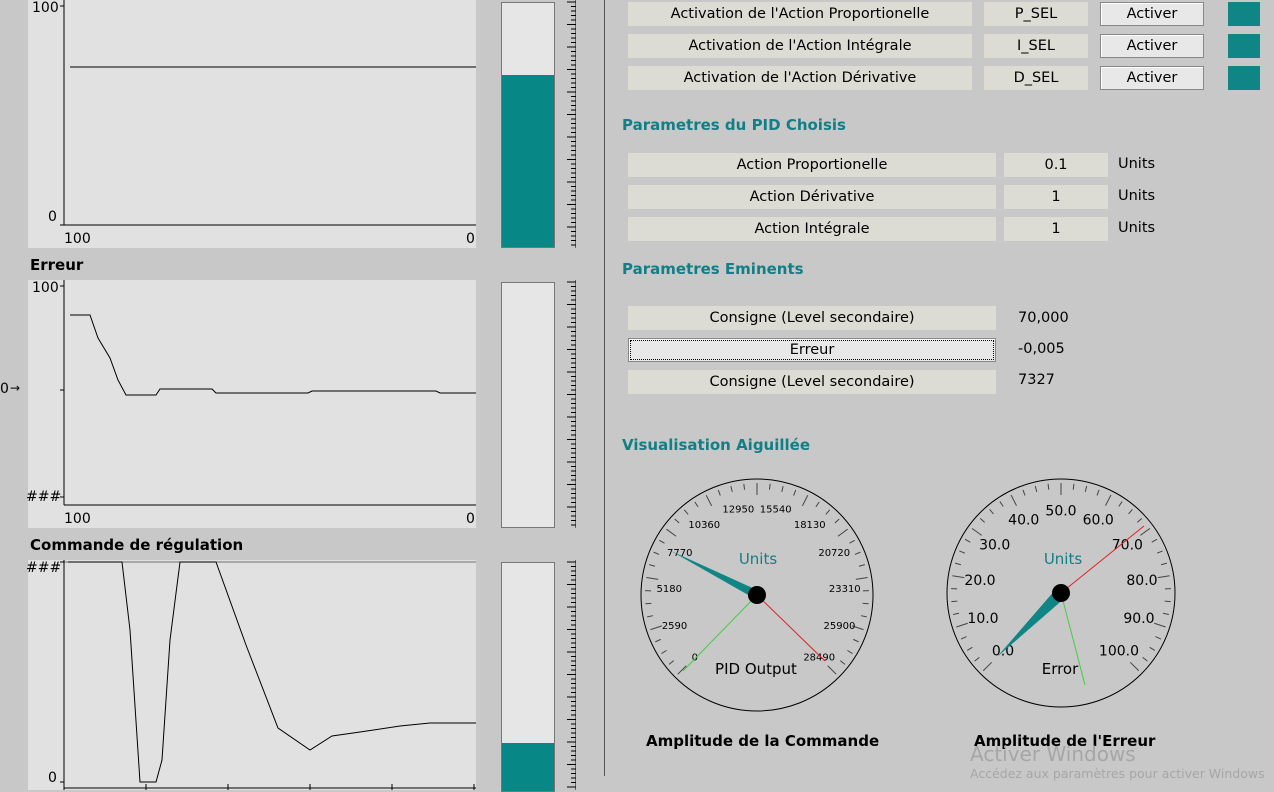  I want to click on gauge-commande-tick-label: 28490, so click(819, 658).